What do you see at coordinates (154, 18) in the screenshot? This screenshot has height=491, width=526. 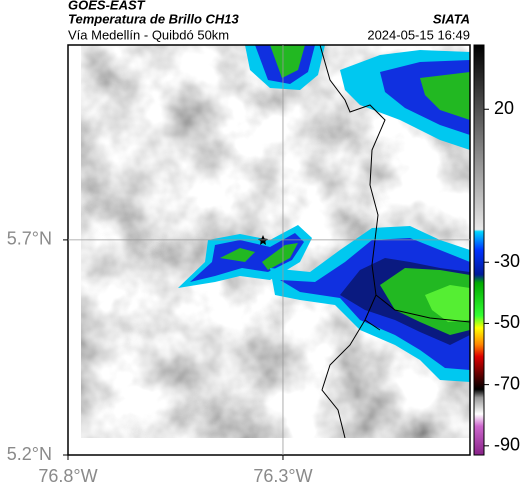 I see `product: Temperatura de Brillo CH13` at bounding box center [154, 18].